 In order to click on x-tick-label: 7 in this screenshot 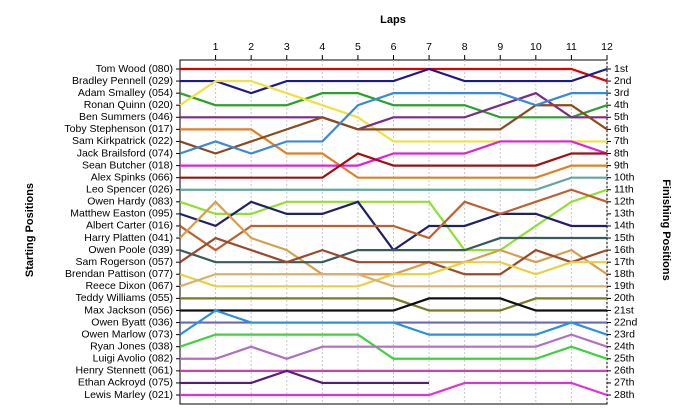, I will do `click(429, 47)`.